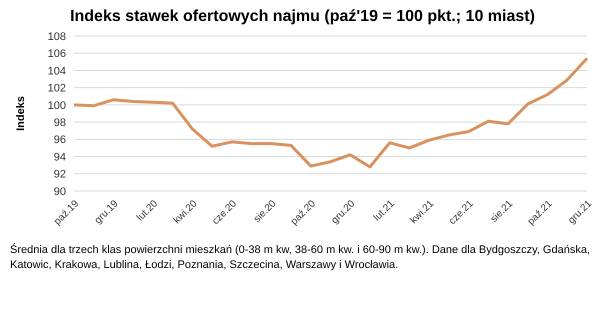 The width and height of the screenshot is (605, 334). I want to click on y-tick-label: 92, so click(60, 174).